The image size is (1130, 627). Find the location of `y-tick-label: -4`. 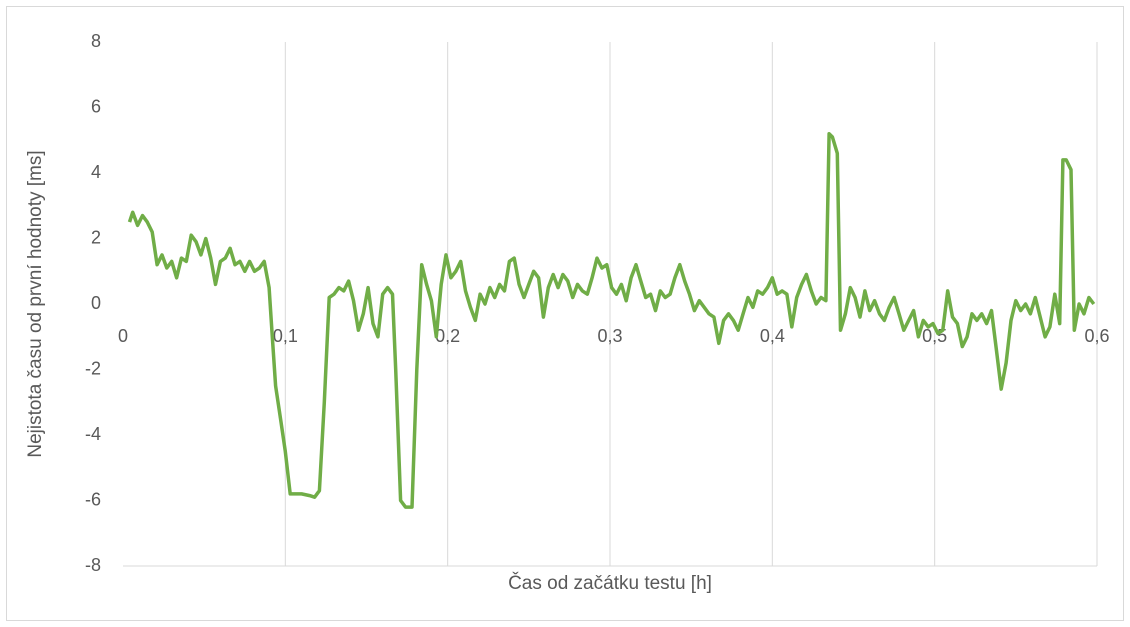

y-tick-label: -4 is located at coordinates (93, 434).